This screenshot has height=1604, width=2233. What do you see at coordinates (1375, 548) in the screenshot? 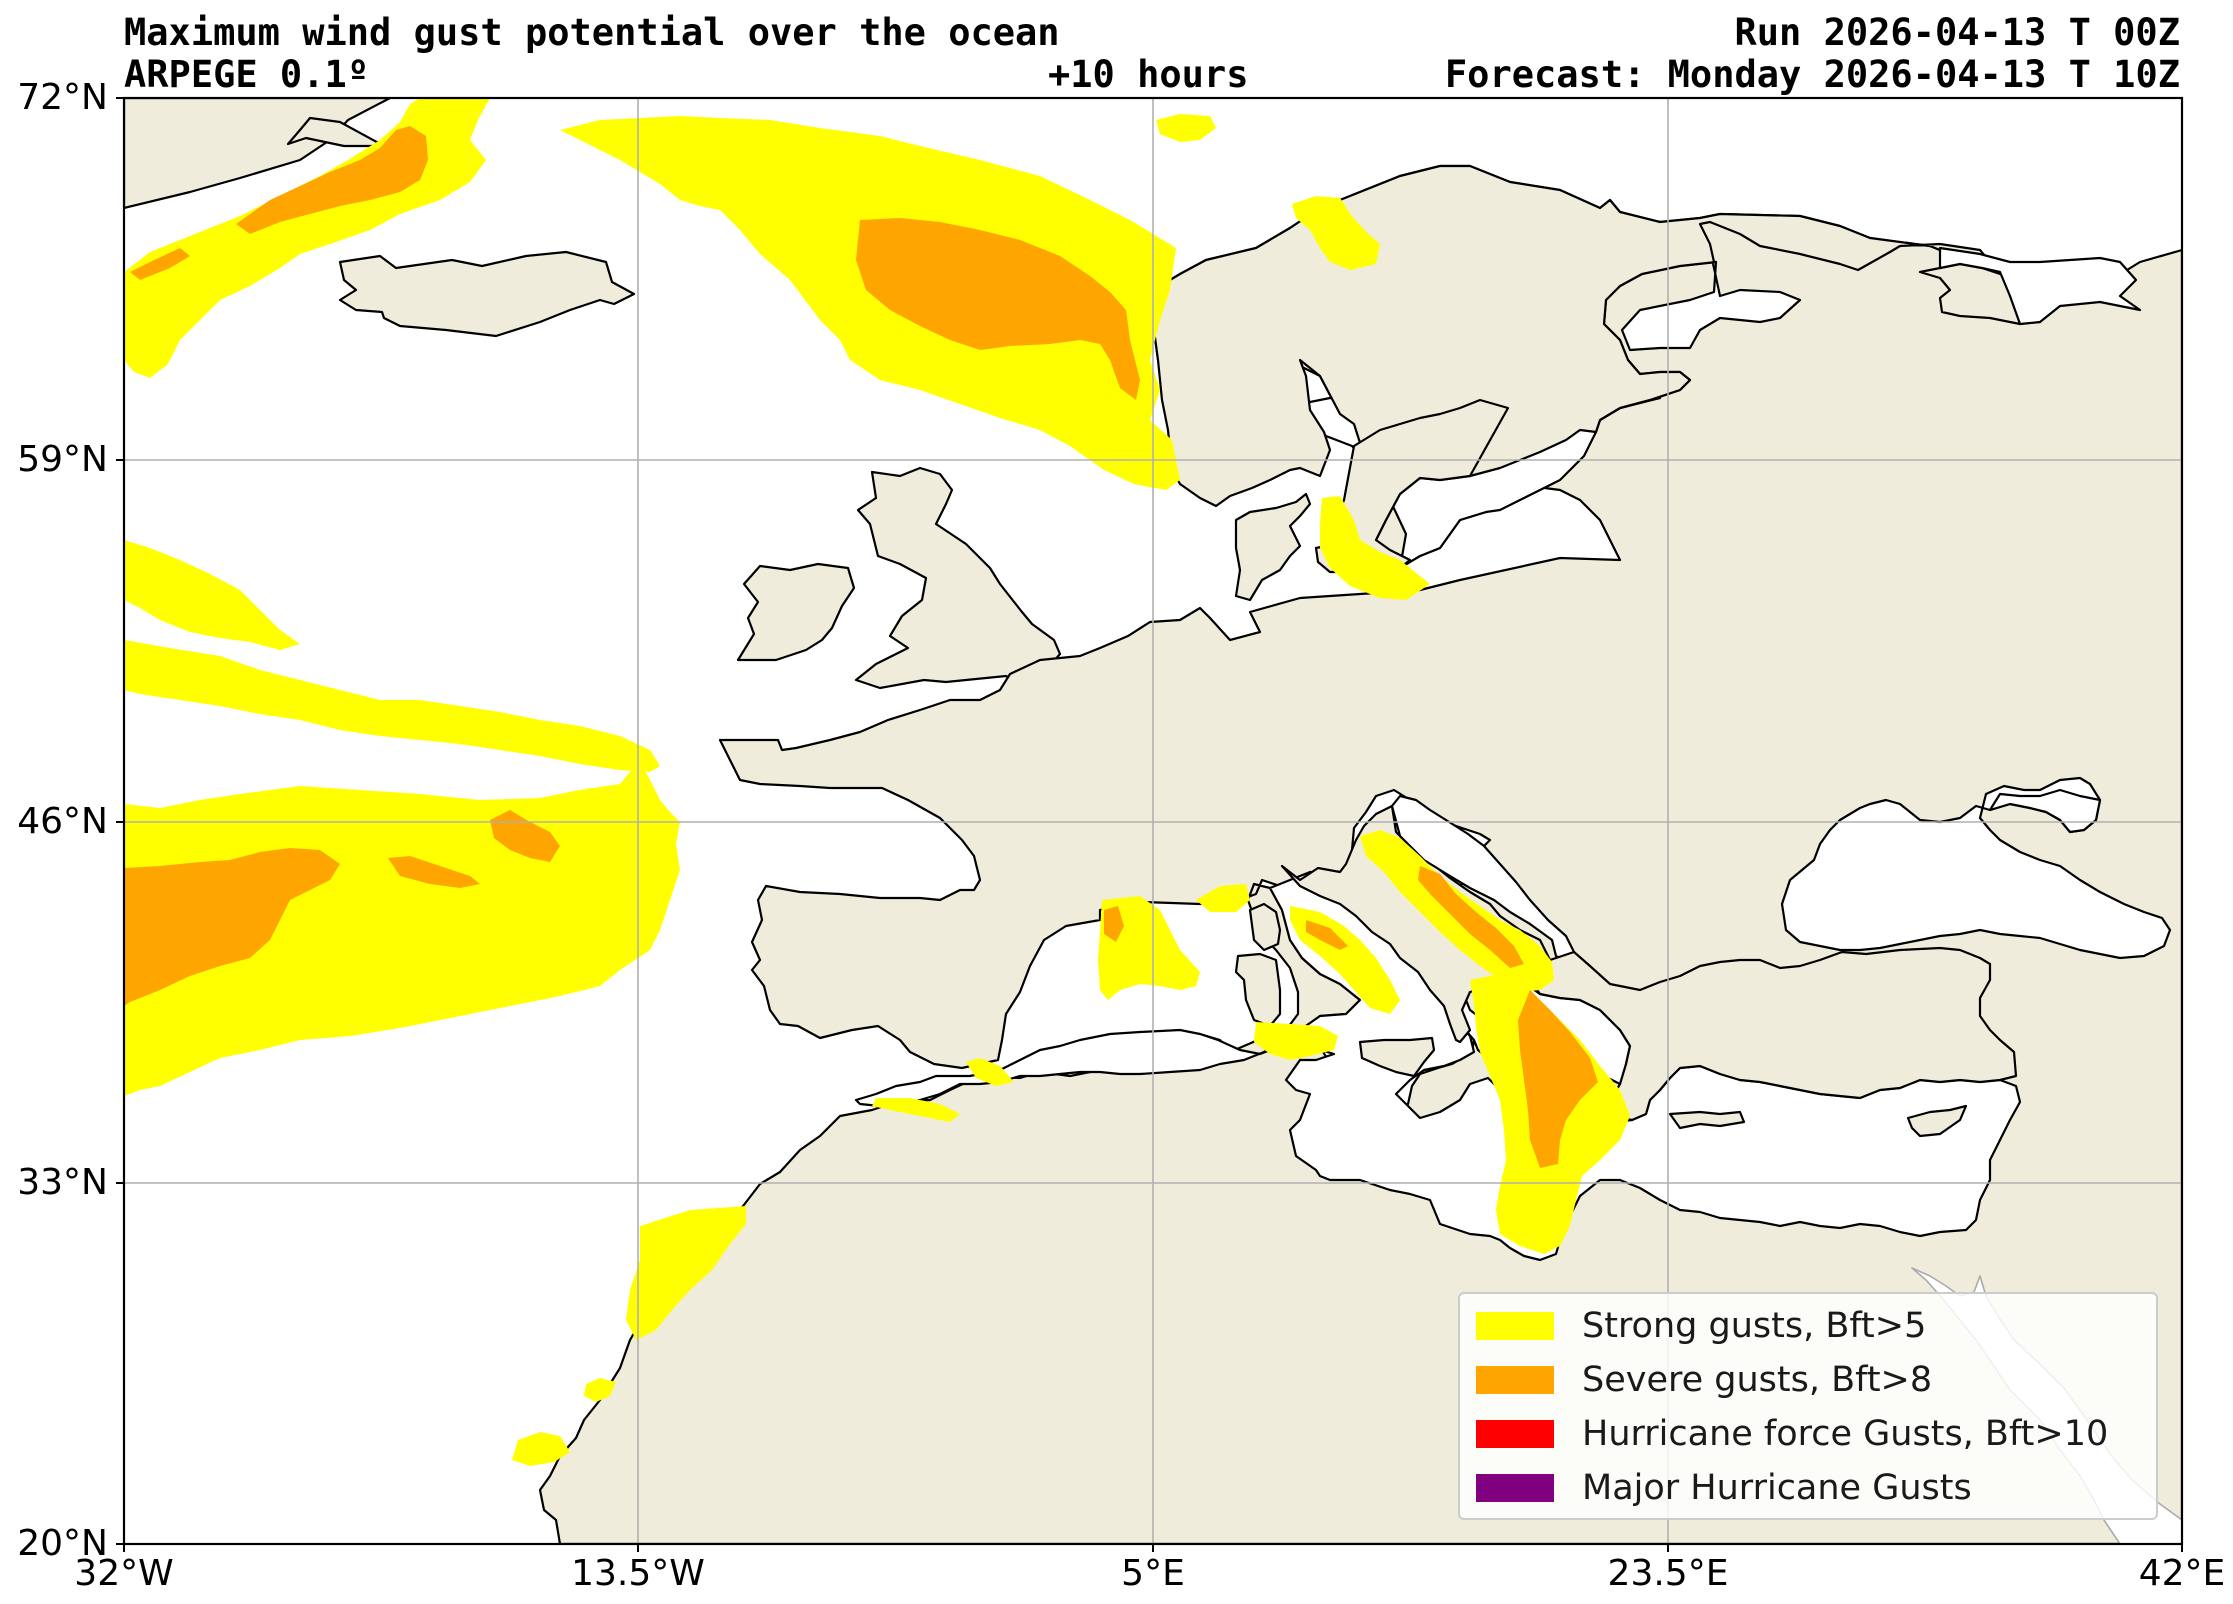
I see `strong-gust-skagerrak` at bounding box center [1375, 548].